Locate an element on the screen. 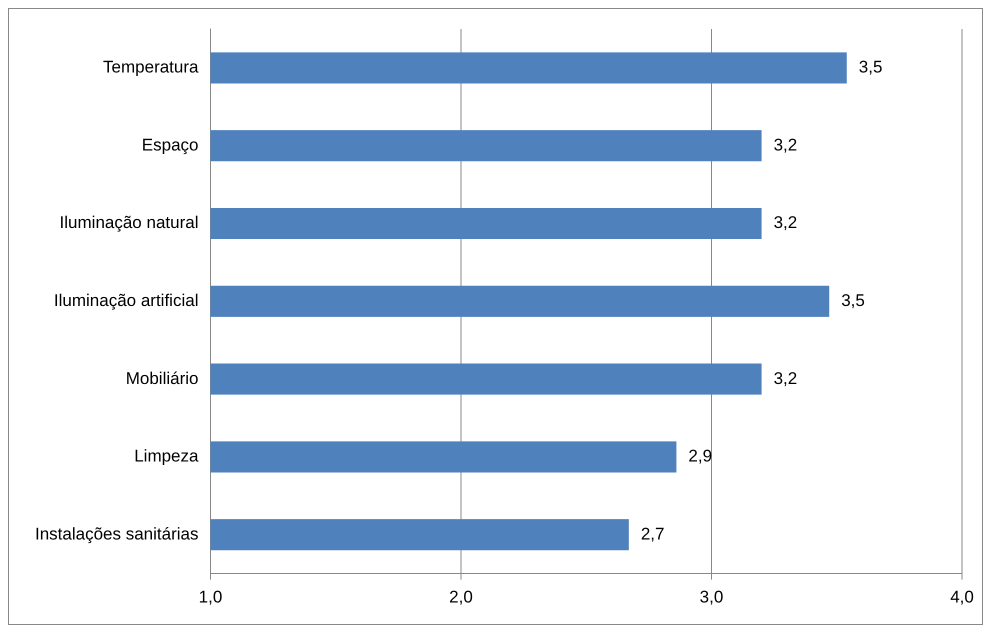  y-tick-label: Instalações sanitárias is located at coordinates (116, 534).